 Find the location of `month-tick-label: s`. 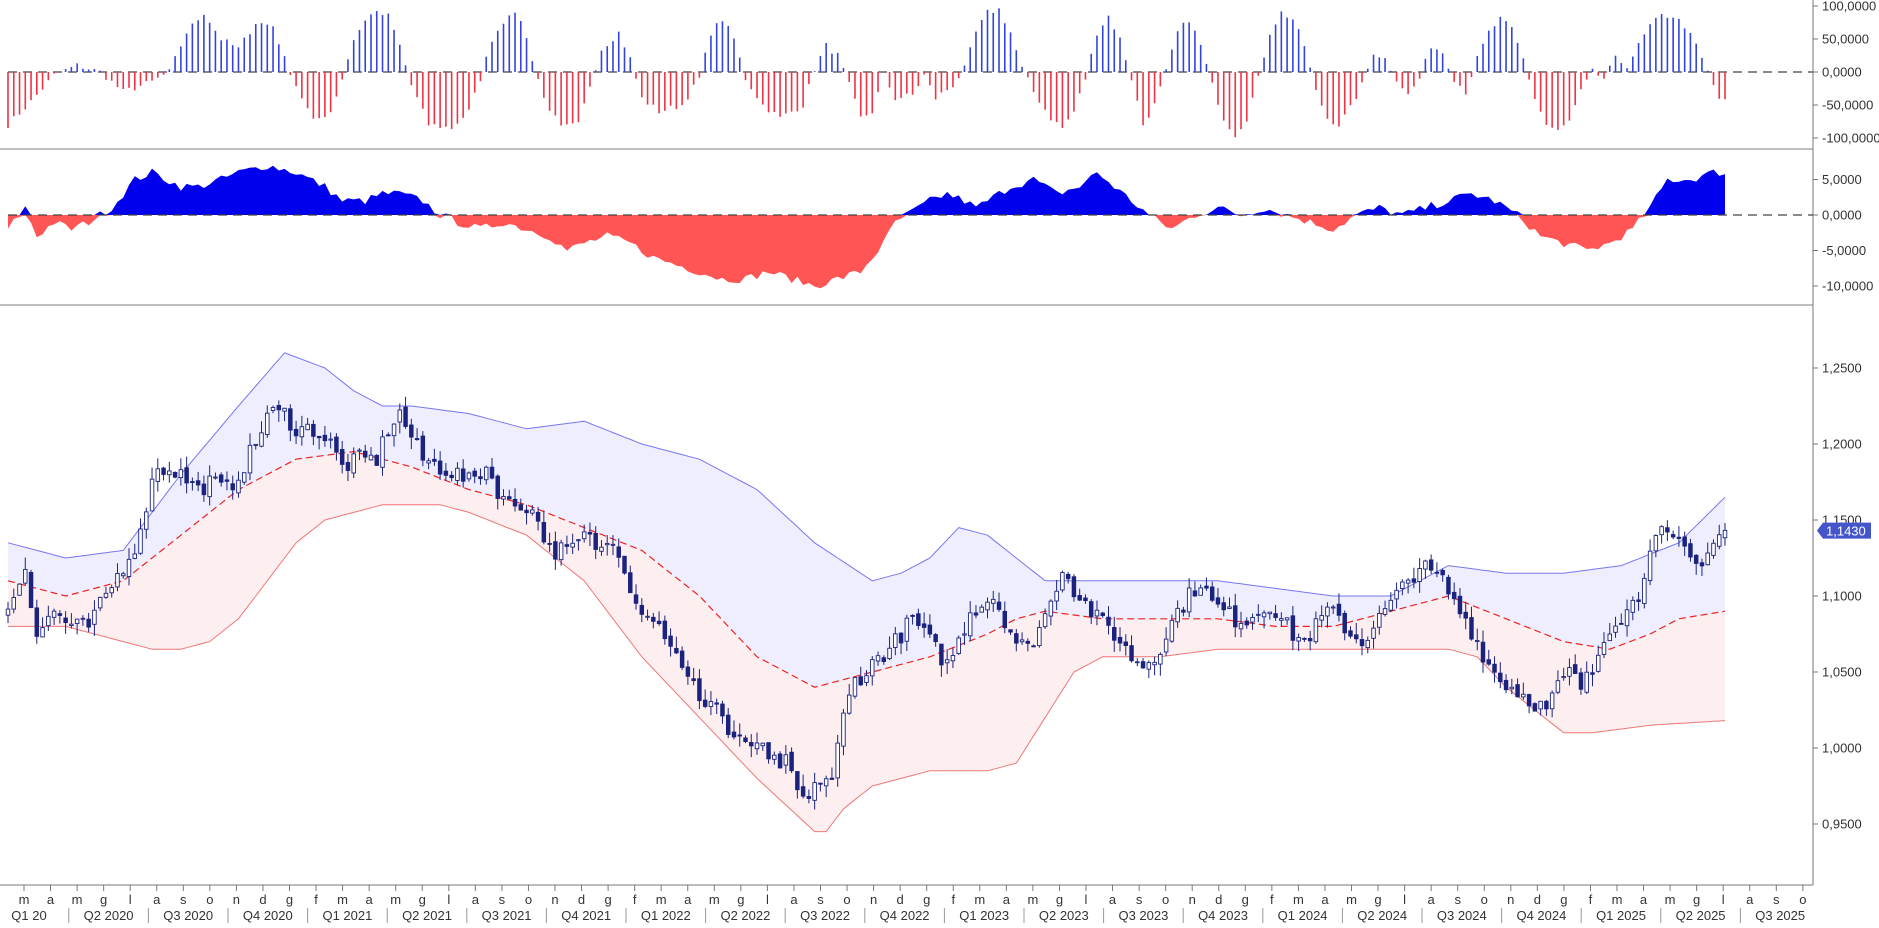

month-tick-label: s is located at coordinates (820, 899).